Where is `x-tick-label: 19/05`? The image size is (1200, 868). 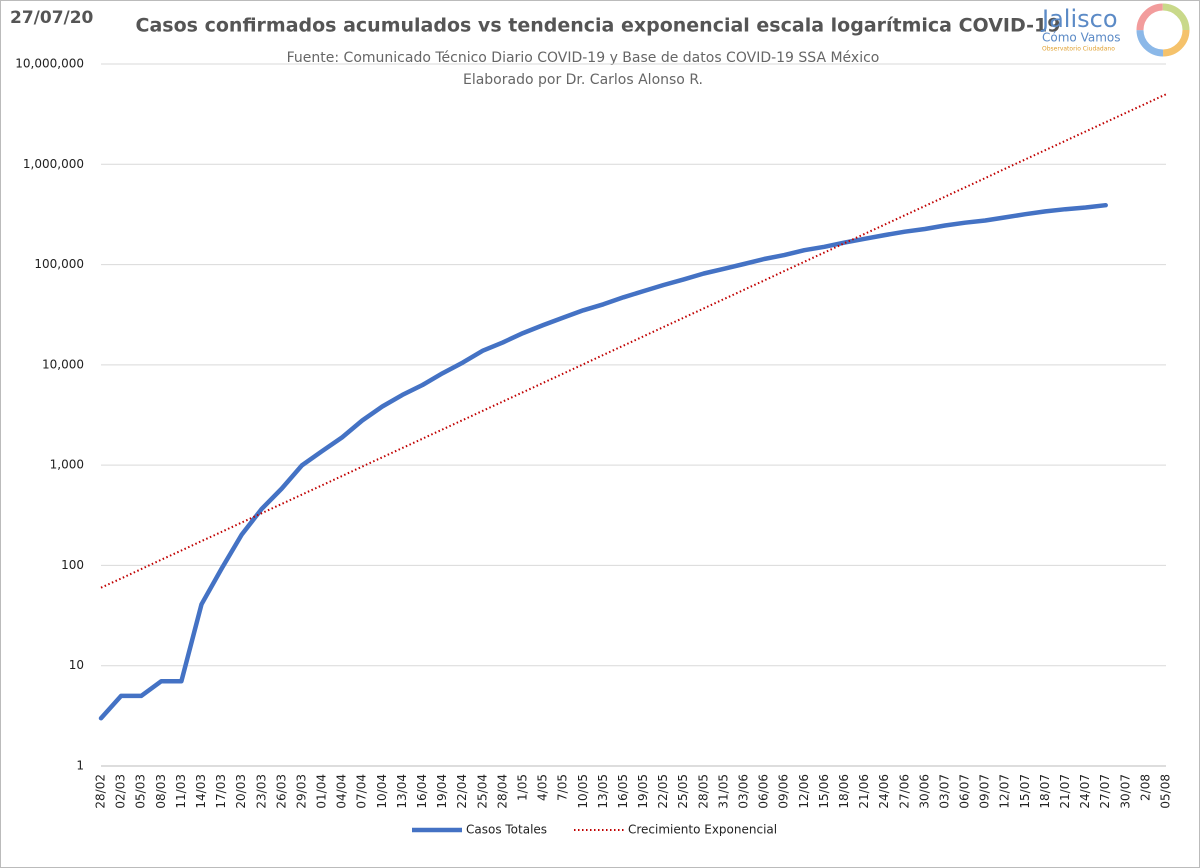
x-tick-label: 19/05 is located at coordinates (643, 791).